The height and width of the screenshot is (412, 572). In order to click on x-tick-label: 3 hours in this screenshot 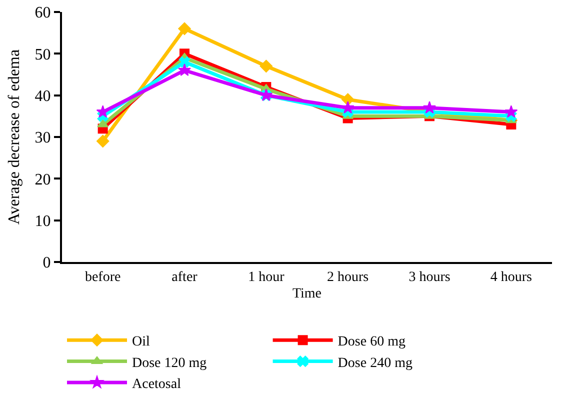, I will do `click(429, 277)`.